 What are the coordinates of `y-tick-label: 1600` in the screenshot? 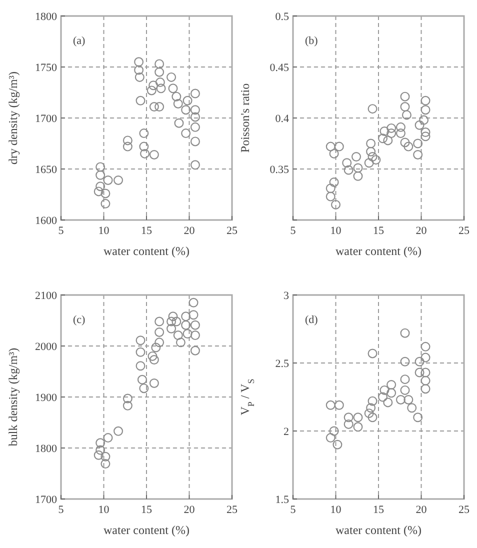 It's located at (46, 221).